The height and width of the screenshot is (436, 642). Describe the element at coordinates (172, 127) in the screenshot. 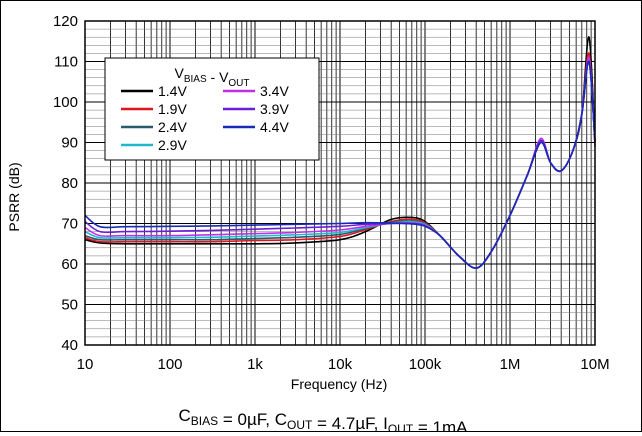

I see `legend-label: 2.4V` at that location.